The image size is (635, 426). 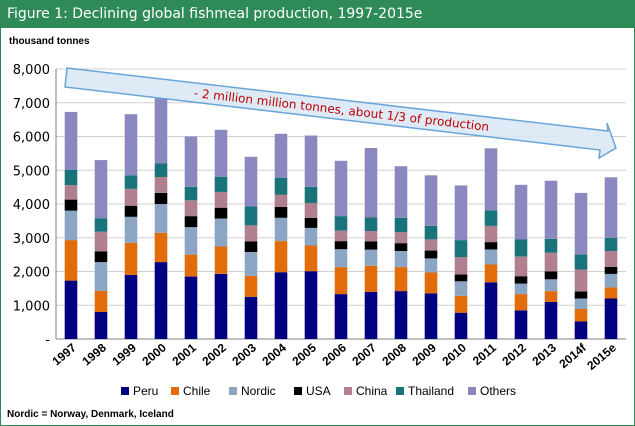 I want to click on legend-swatch-nordic, so click(x=233, y=391).